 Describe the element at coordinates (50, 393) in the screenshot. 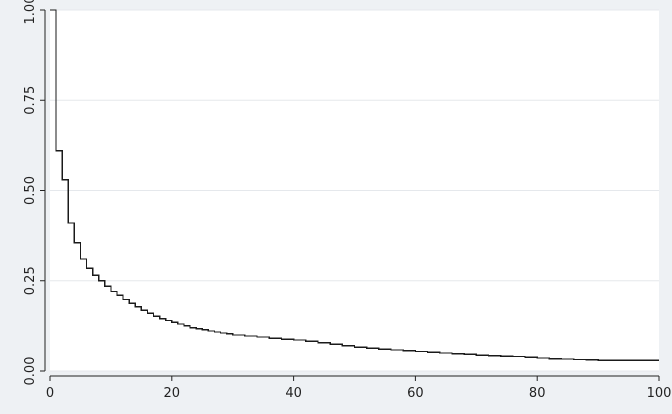

I see `x-tick-label-0: 0` at that location.